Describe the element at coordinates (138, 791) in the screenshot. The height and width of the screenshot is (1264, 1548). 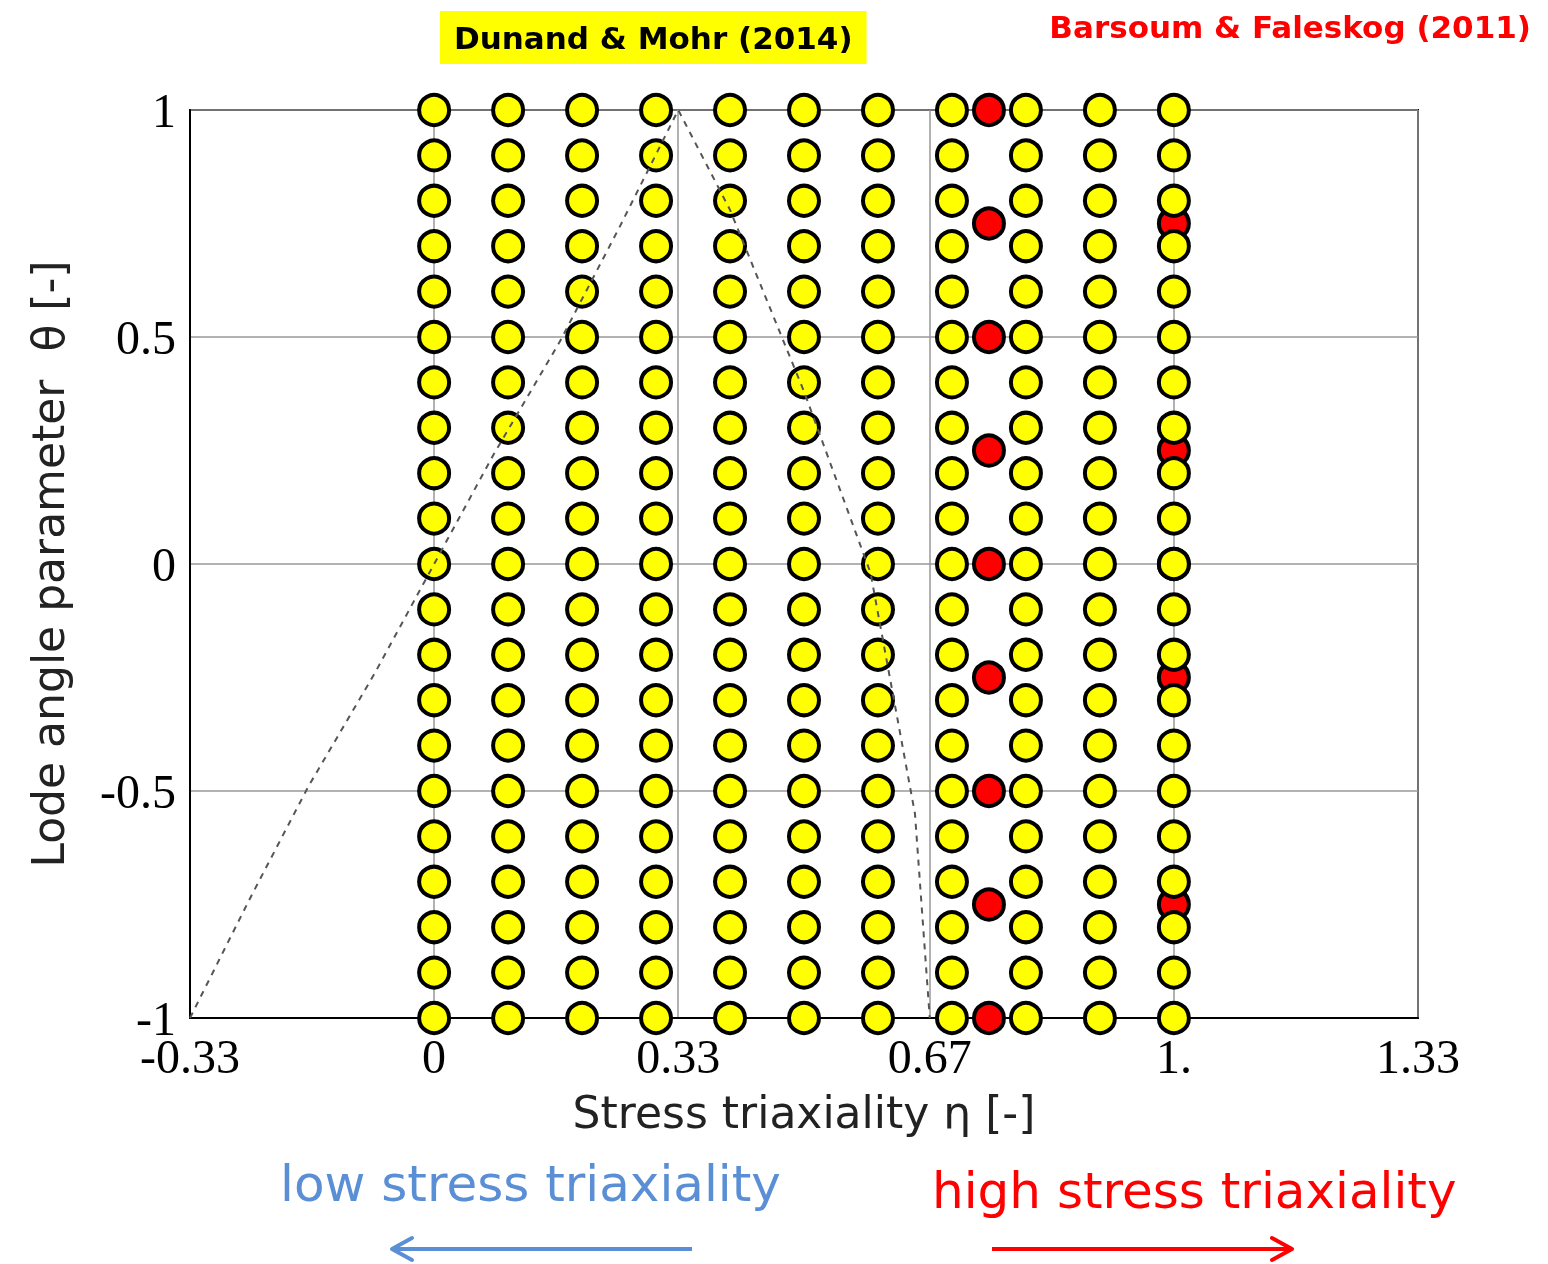
I see `y-tick-label: -0.5` at that location.